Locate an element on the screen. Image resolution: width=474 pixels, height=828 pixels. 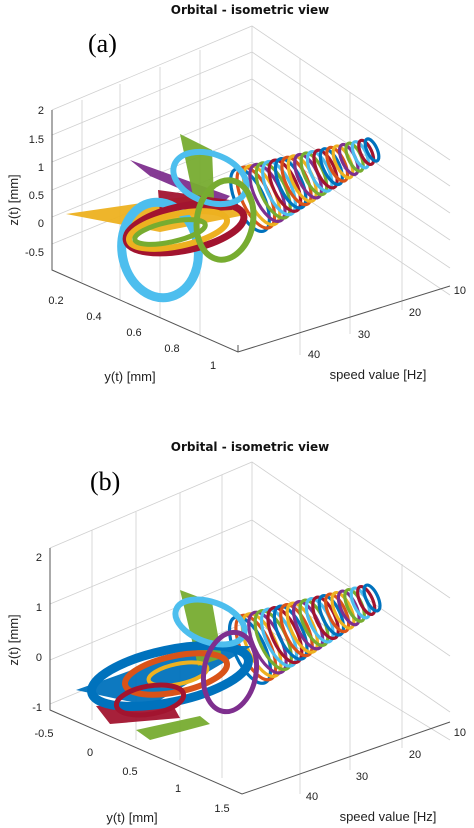
y-tick-label: 0.6 is located at coordinates (133, 333).